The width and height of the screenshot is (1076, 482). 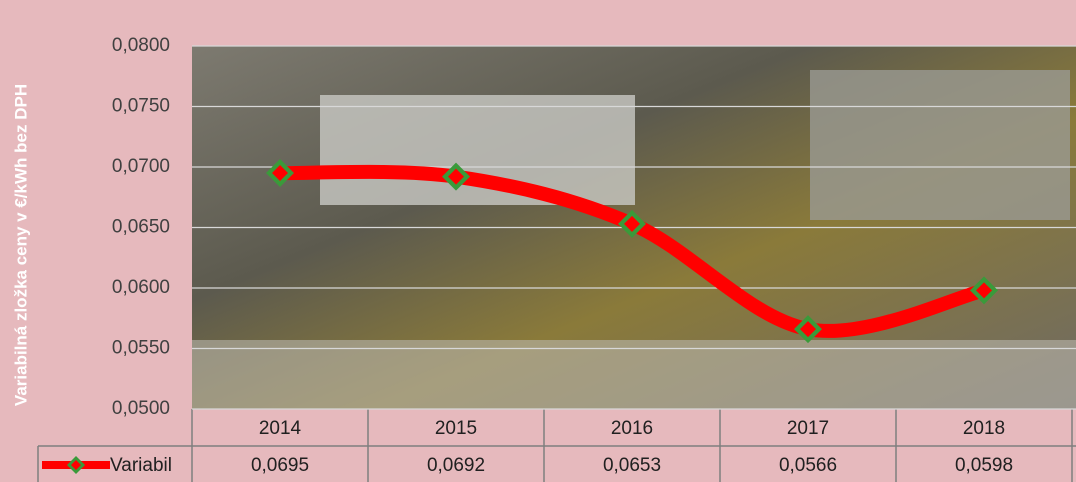 I want to click on table-value: 0,0695, so click(x=280, y=465).